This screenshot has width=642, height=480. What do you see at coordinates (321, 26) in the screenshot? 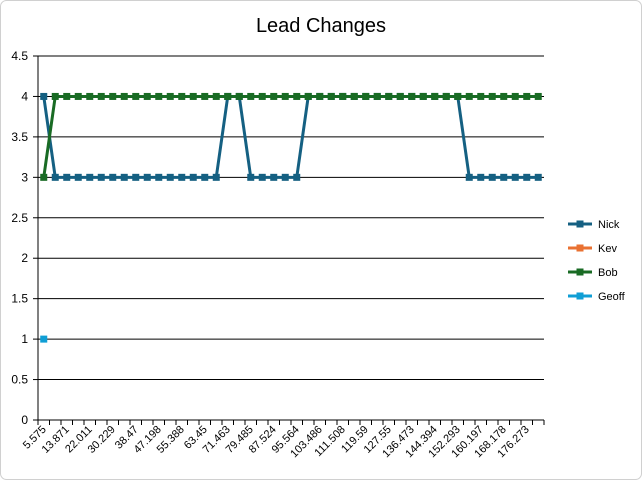
I see `chart-title: Lead Changes` at bounding box center [321, 26].